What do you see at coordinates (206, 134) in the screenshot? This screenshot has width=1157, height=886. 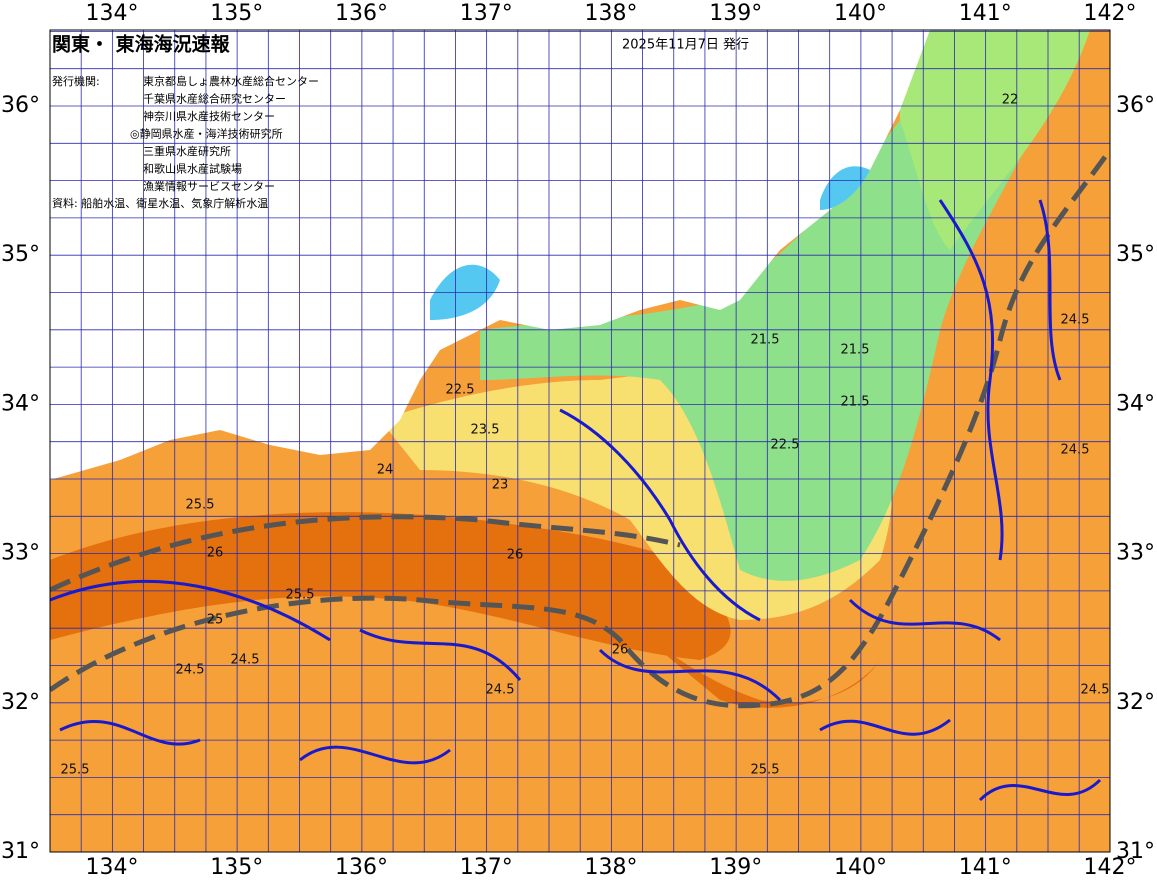 I see `agency: ◎静岡県水産・海洋技術研究所` at bounding box center [206, 134].